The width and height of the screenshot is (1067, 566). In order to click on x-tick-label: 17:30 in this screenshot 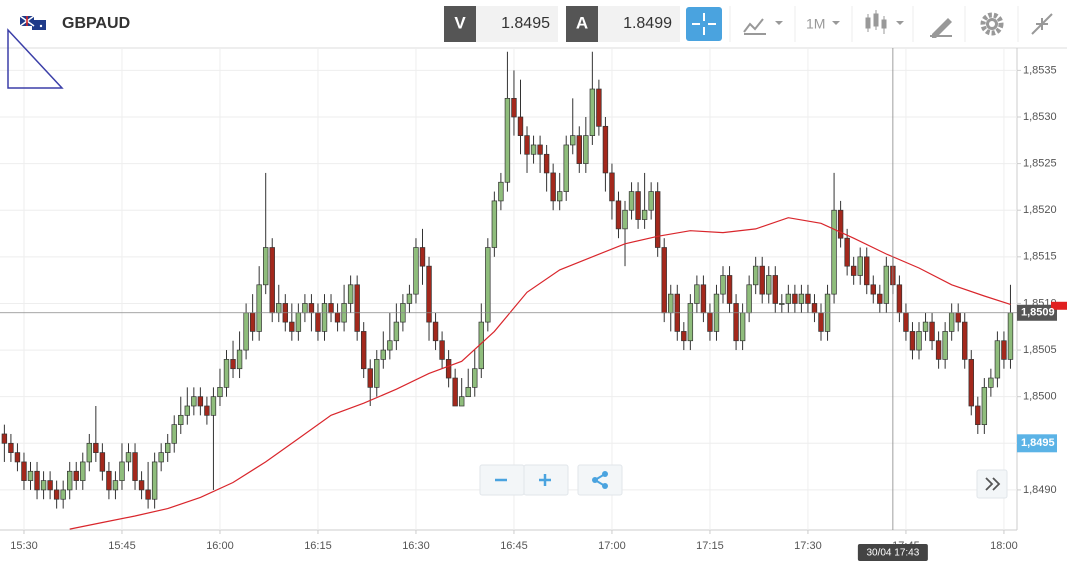, I will do `click(808, 546)`.